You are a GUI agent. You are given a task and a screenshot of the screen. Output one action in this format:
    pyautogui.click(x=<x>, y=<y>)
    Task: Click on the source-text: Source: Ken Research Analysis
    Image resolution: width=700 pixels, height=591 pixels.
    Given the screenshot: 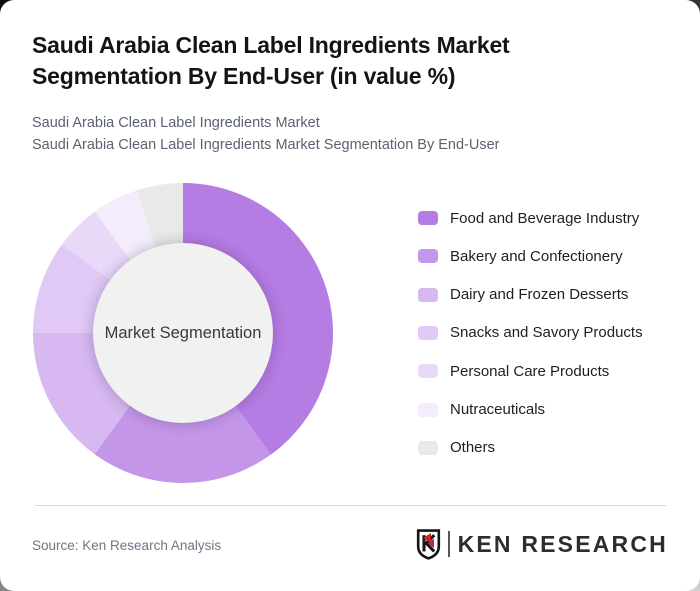 What is the action you would take?
    pyautogui.click(x=127, y=545)
    